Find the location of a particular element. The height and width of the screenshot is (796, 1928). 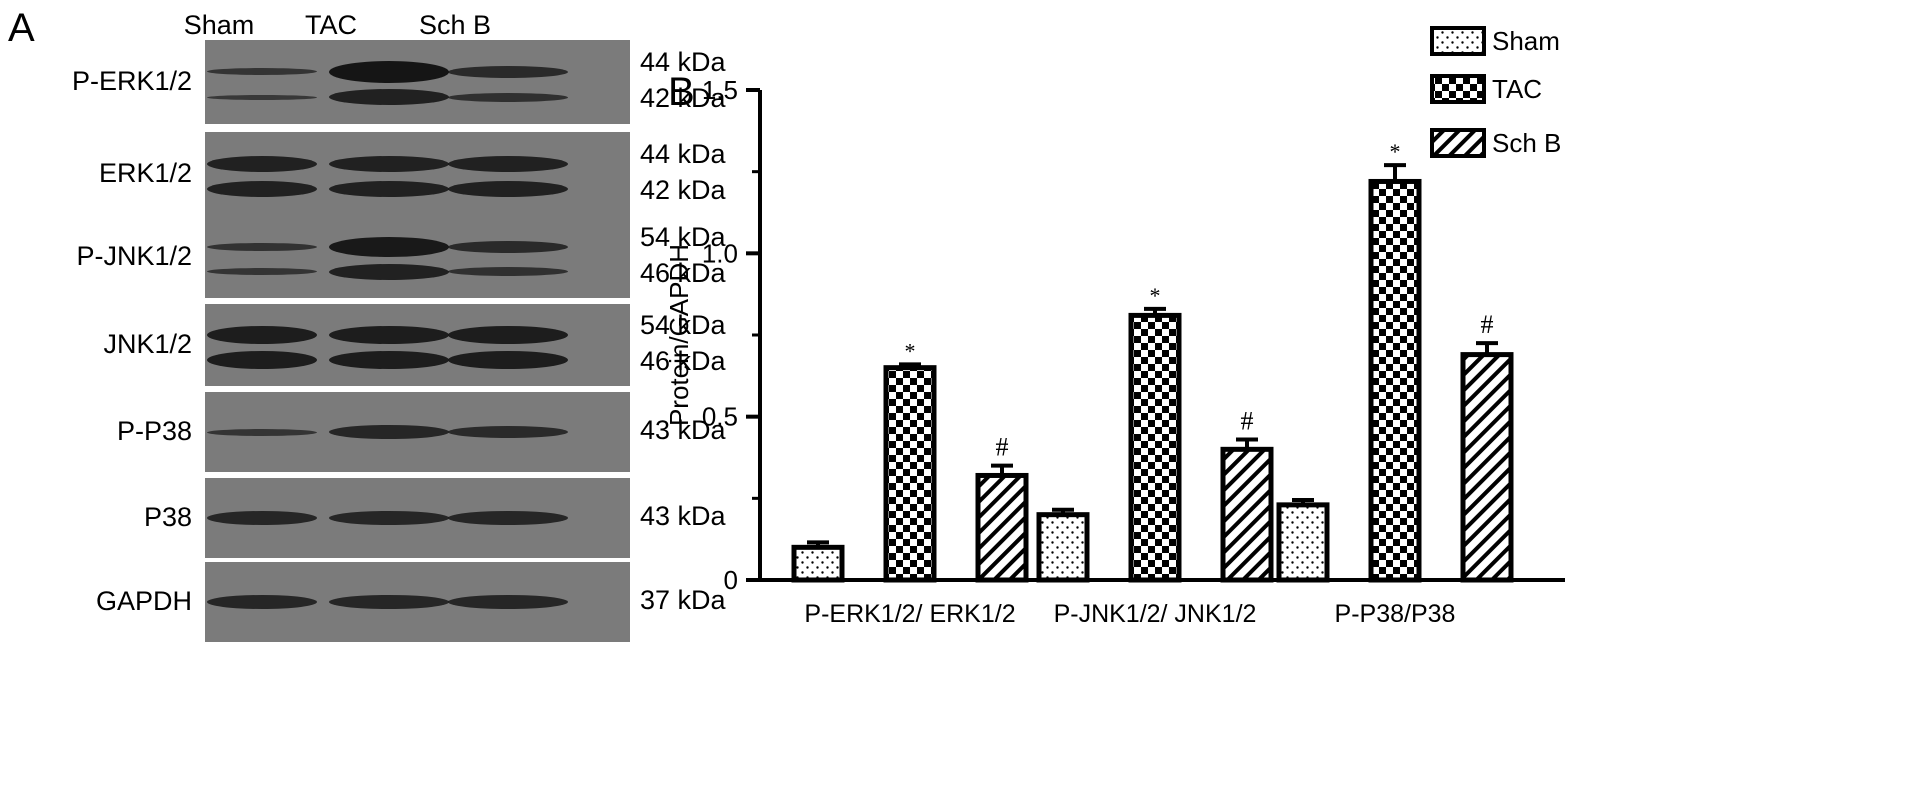

x-tick-label: P-P38/P38 is located at coordinates (1395, 614).